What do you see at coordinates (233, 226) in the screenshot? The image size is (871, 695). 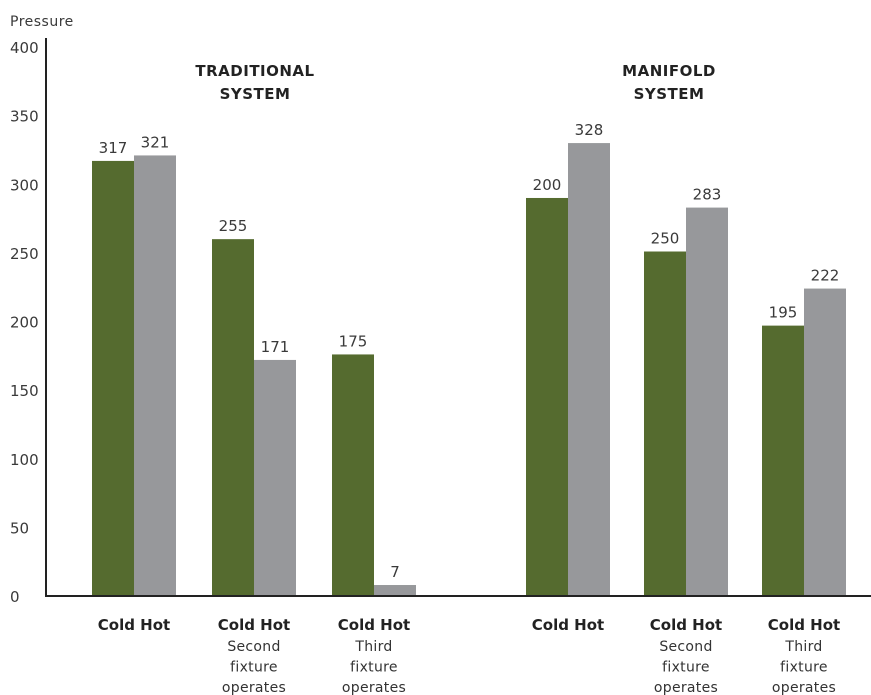 I see `value-label-cold-0-1: 255` at bounding box center [233, 226].